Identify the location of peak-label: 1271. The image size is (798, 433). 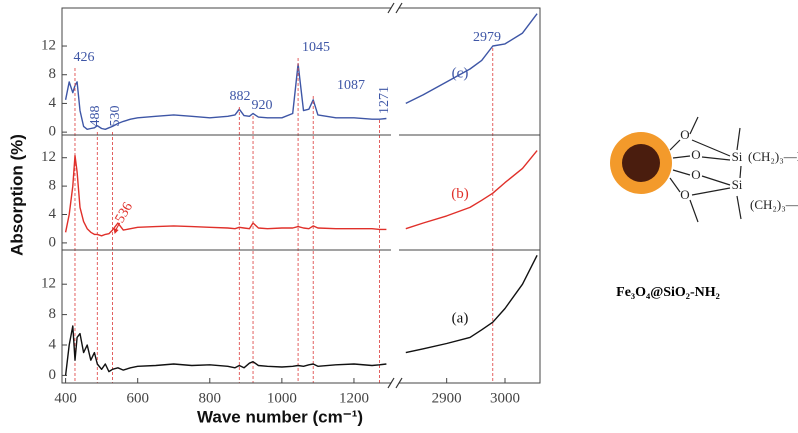
(384, 100).